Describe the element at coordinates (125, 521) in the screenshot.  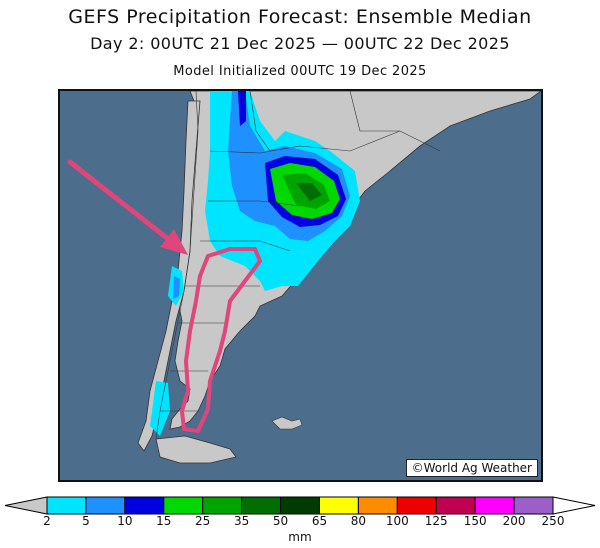
I see `colorbar-tick-label: 10` at that location.